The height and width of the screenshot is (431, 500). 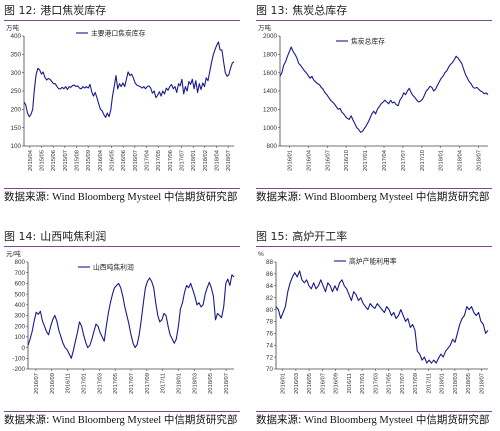 What do you see at coordinates (309, 160) in the screenshot?
I see `x-tick-label: 2016/04` at bounding box center [309, 160].